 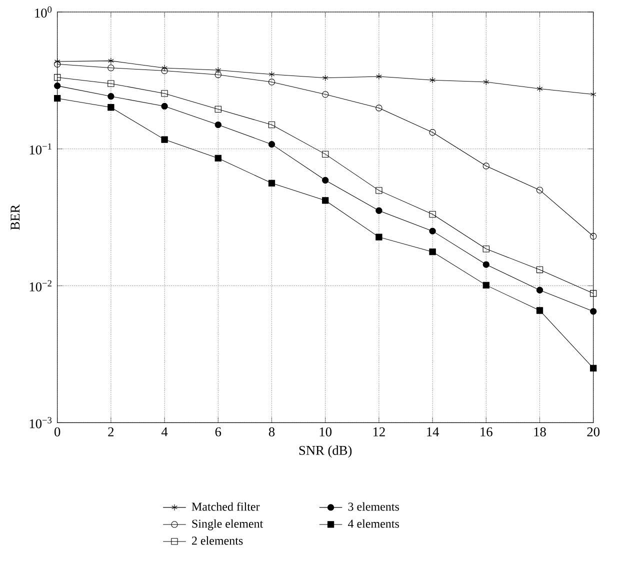 I want to click on x-tick-label: 16, so click(x=486, y=432).